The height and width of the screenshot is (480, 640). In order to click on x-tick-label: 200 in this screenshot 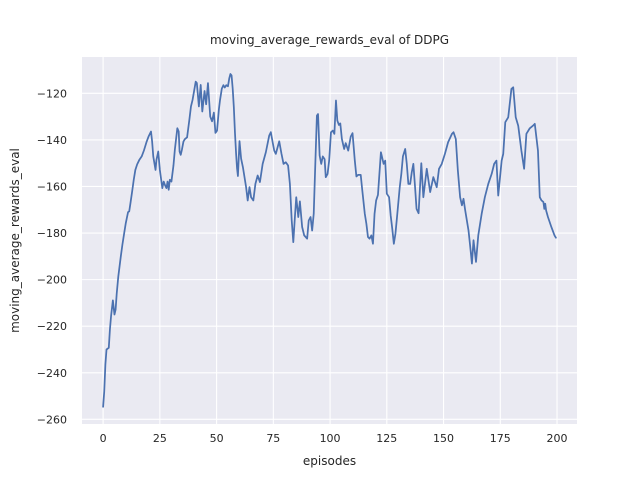, I will do `click(557, 438)`.